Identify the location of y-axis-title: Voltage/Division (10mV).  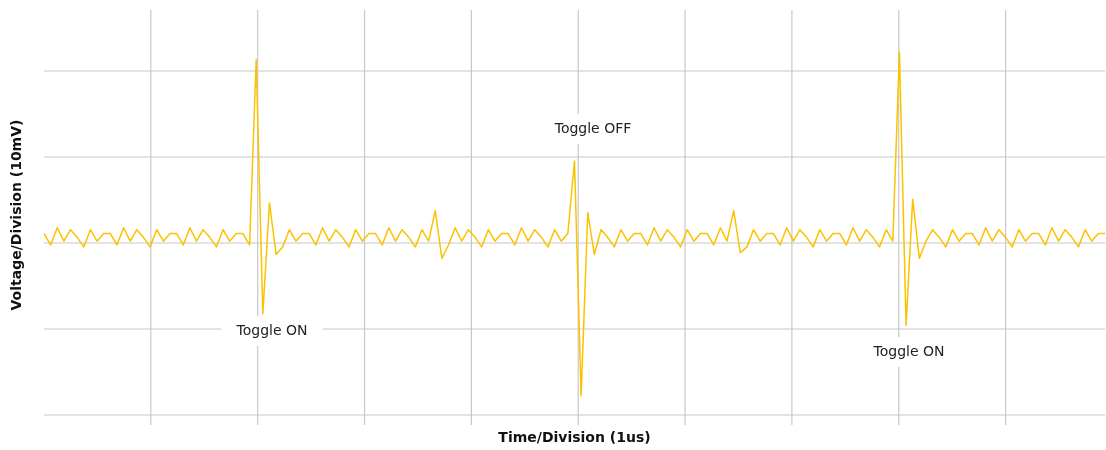
(15, 215).